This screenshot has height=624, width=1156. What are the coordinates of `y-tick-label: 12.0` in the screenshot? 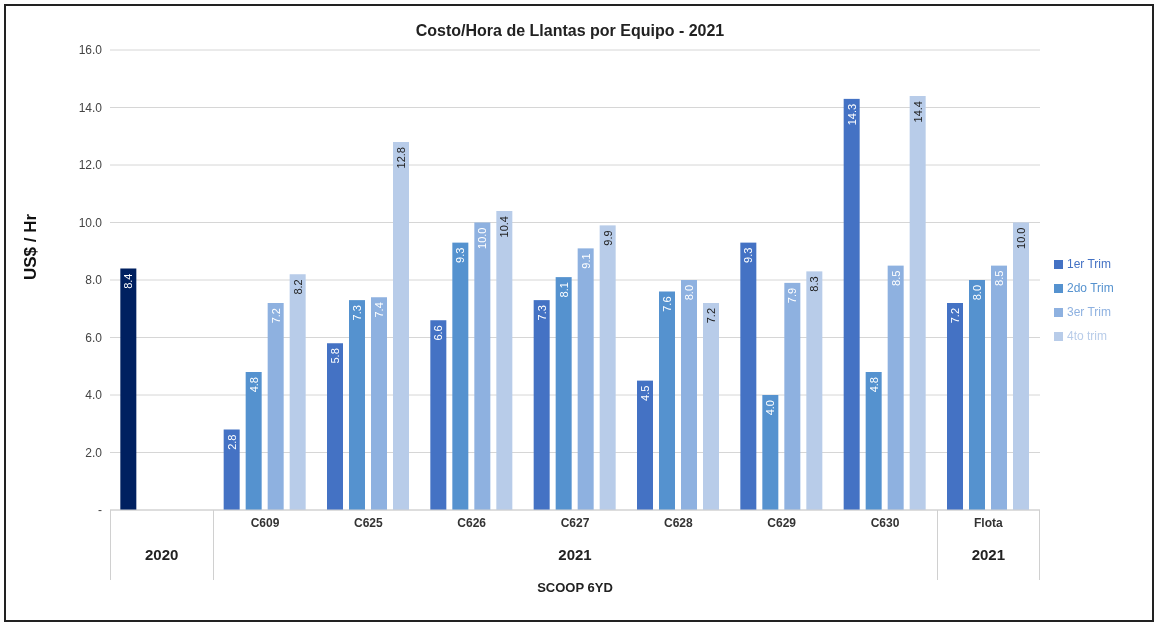 It's located at (90, 165).